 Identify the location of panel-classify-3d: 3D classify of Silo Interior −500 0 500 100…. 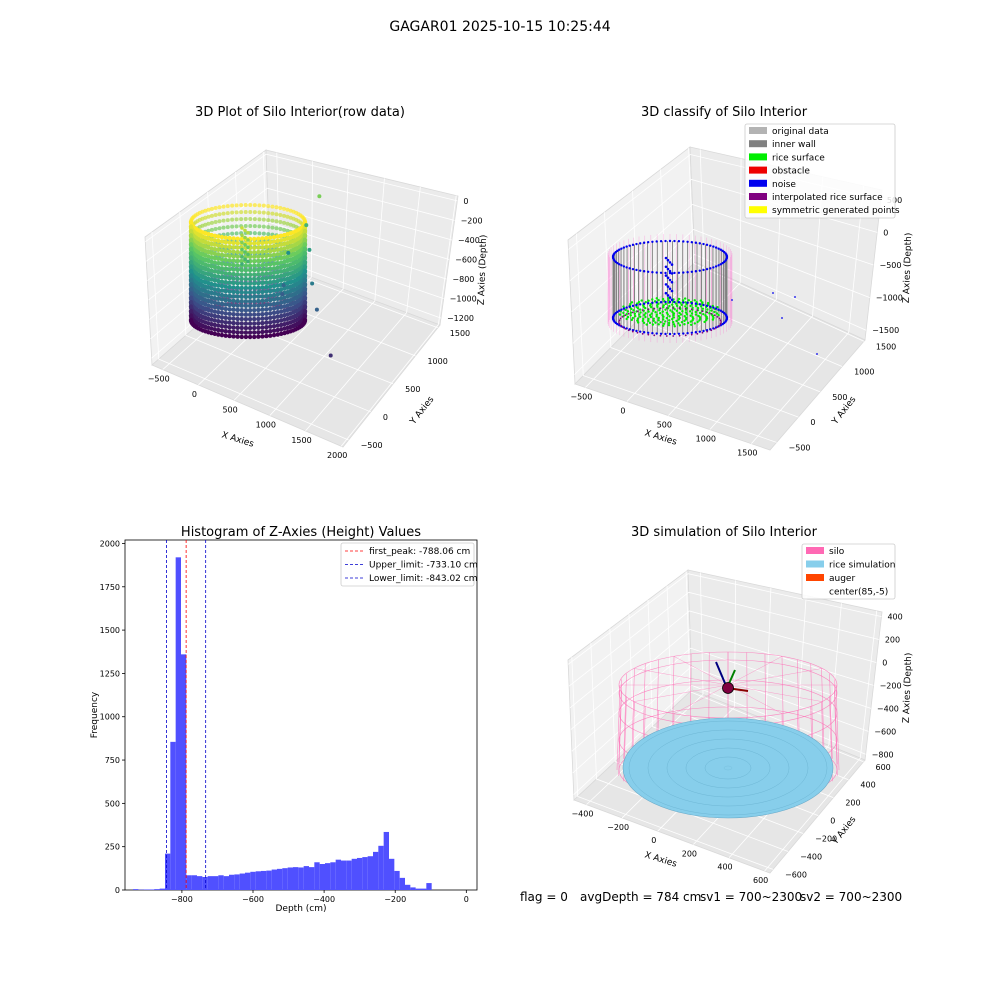
(740, 281).